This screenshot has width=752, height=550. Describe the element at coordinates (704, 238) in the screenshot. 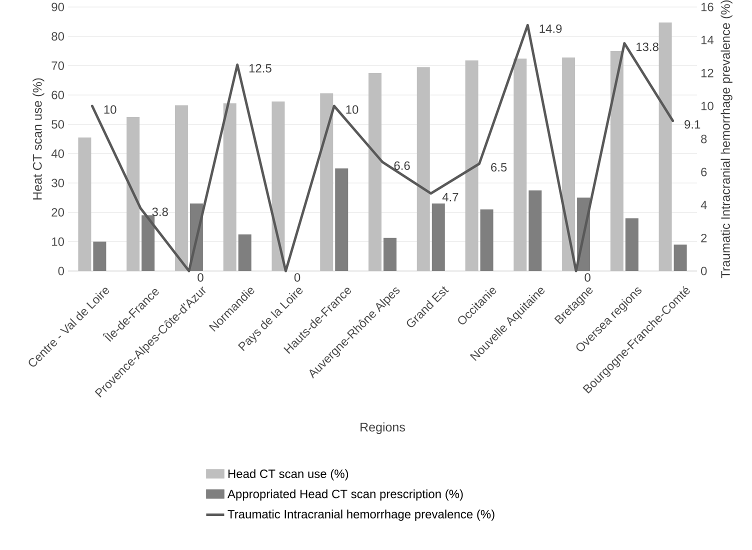

I see `y2-tick-label: 2` at that location.